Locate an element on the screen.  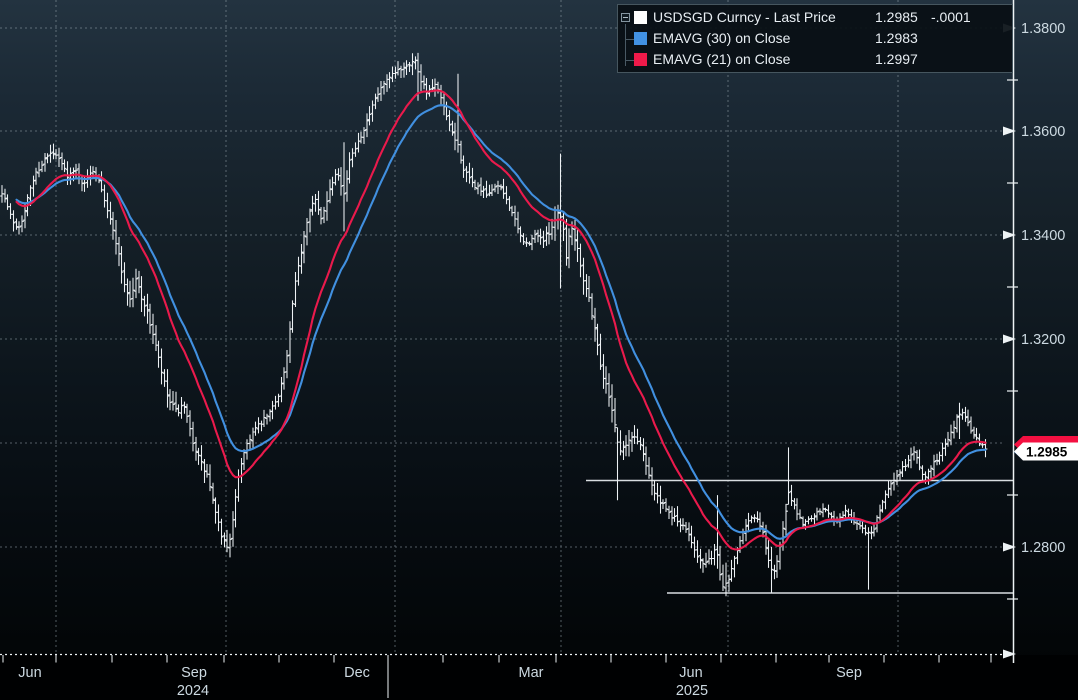
legend-row-last-price: USDSGD Curncy - Last Price 1.2985 -.0001 is located at coordinates (814, 17).